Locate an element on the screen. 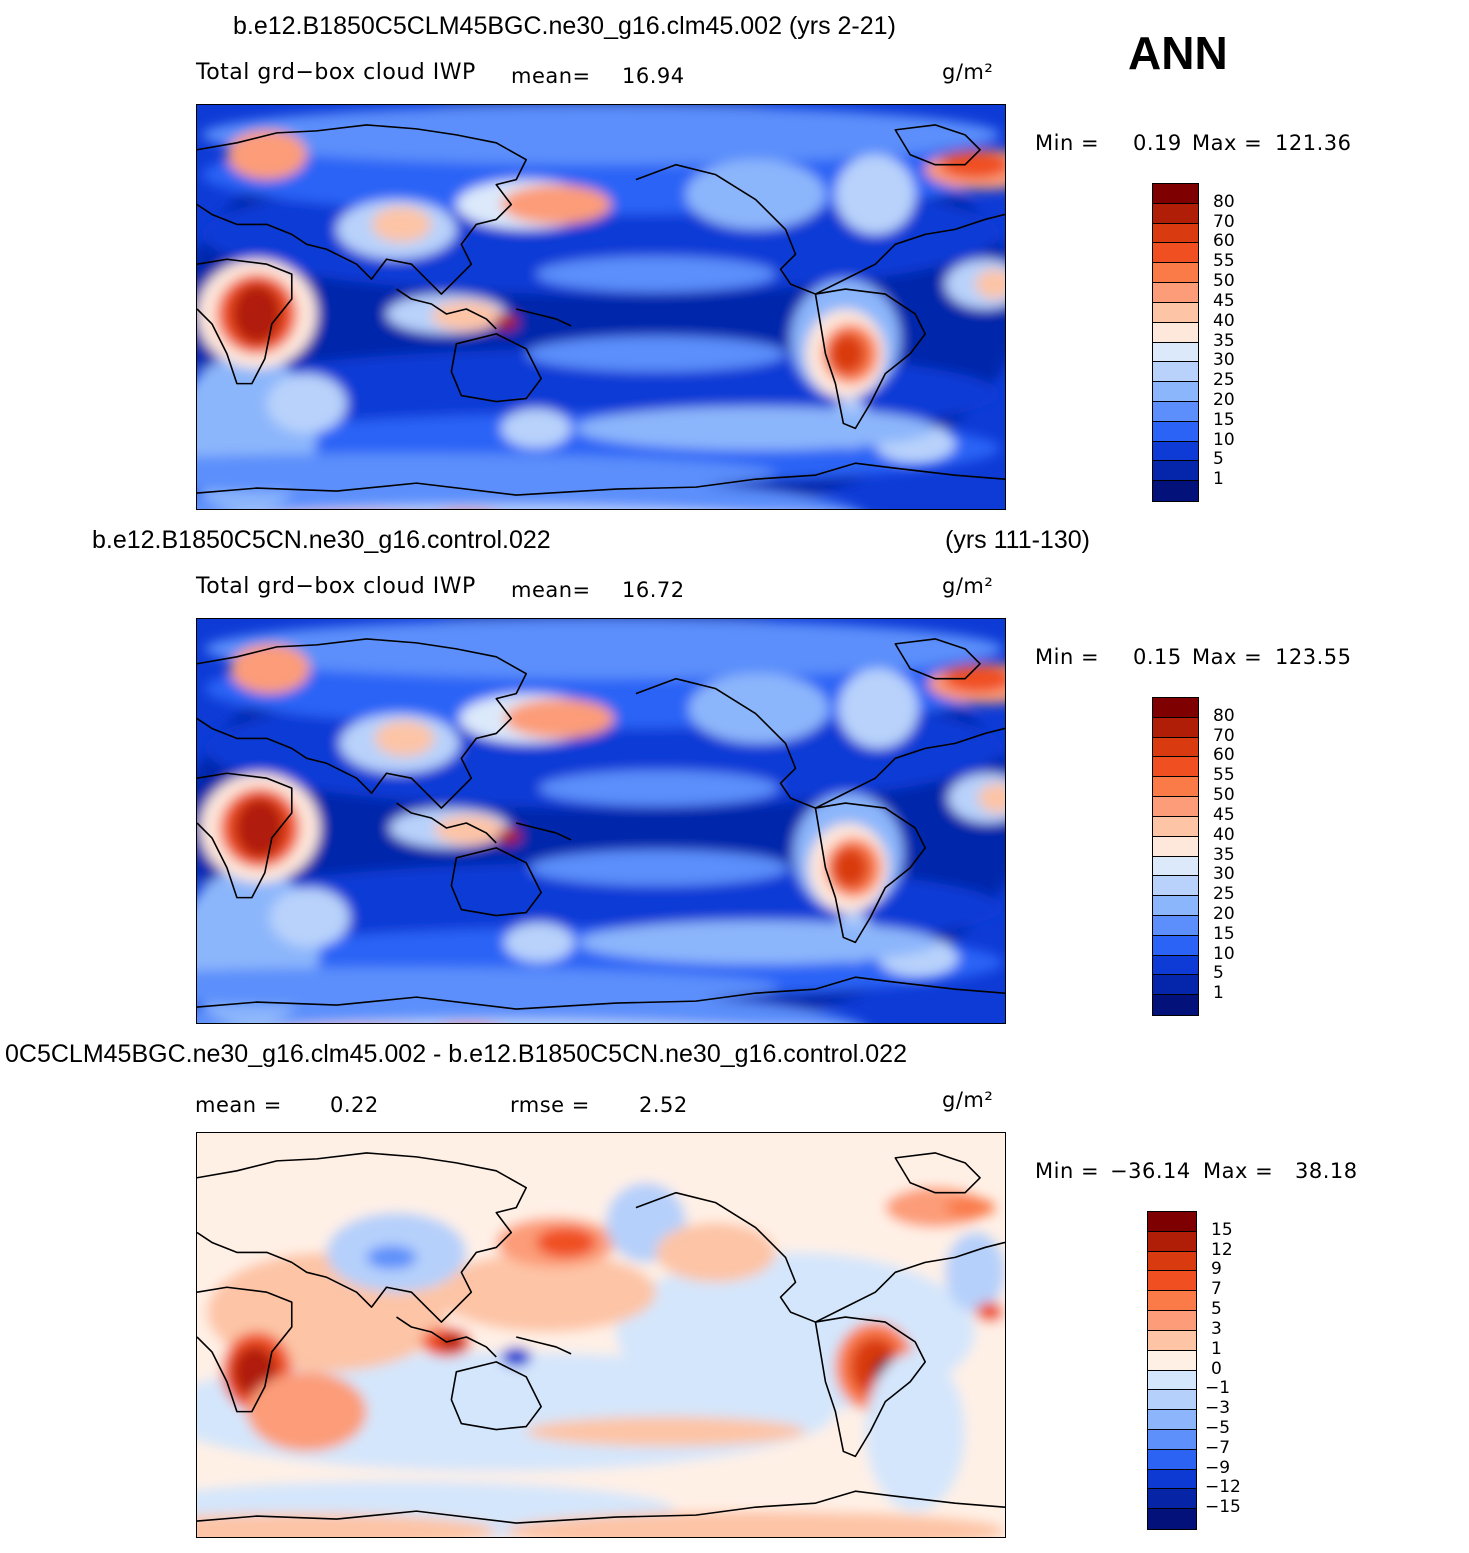 This screenshot has height=1553, width=1469. panel2-units: g/m² is located at coordinates (968, 586).